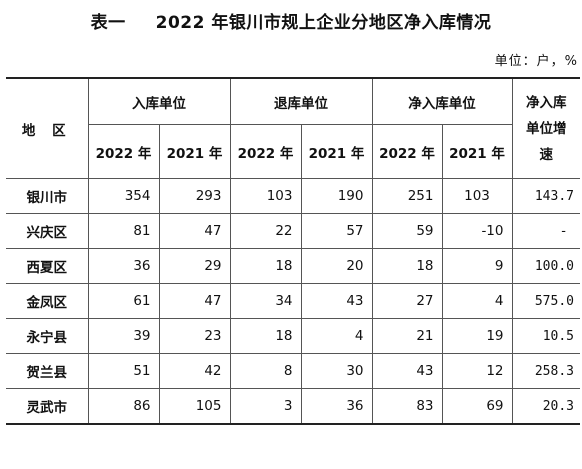  Describe the element at coordinates (47, 371) in the screenshot. I see `region-cell: 贺兰县` at that location.